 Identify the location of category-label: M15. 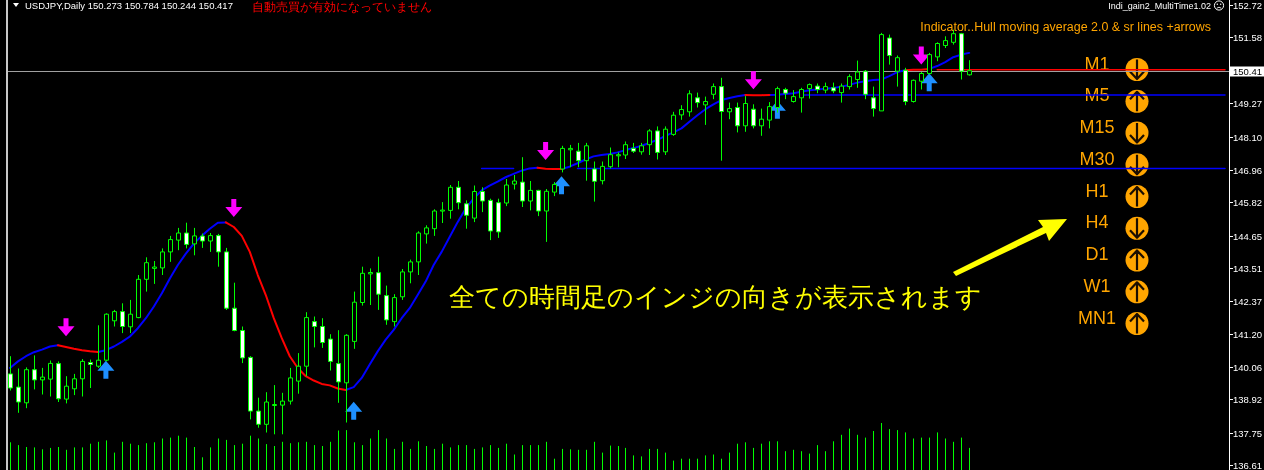
(1097, 127).